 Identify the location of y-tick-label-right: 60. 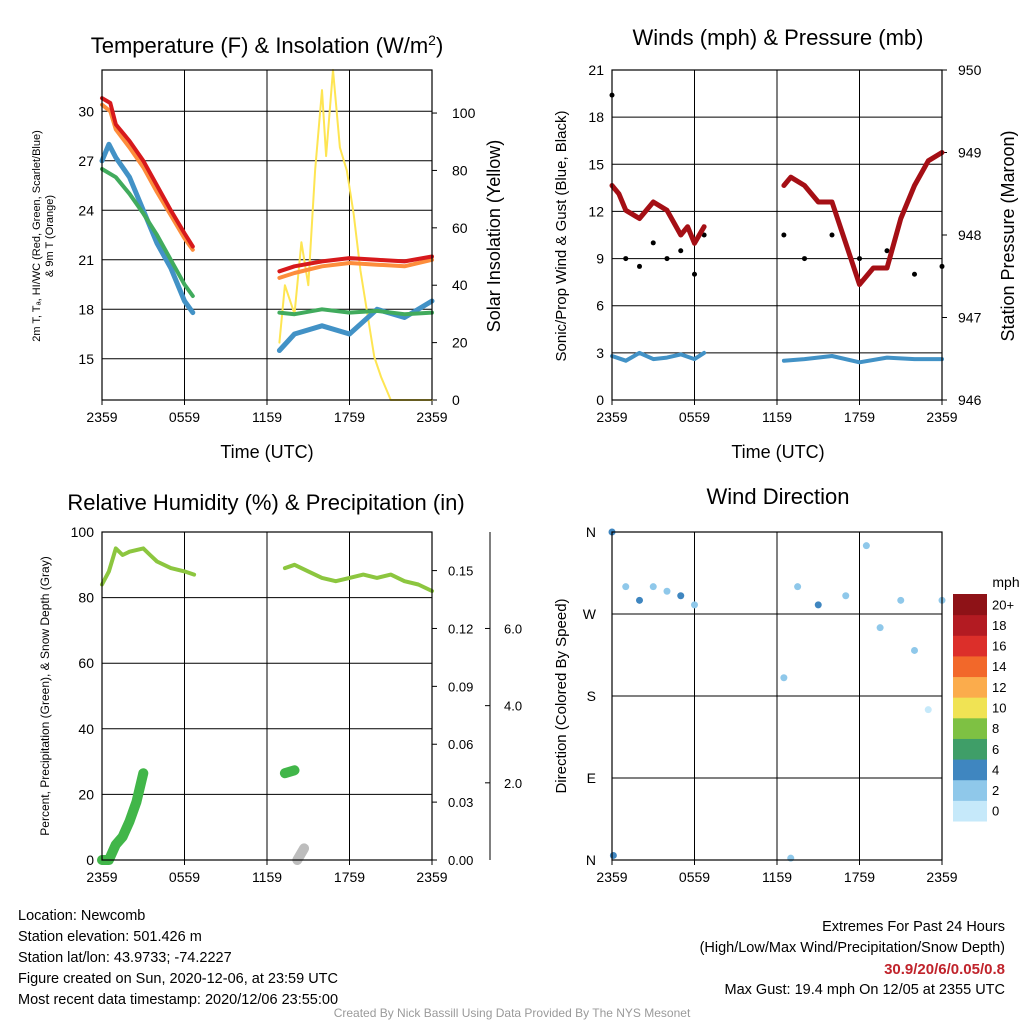
(460, 228).